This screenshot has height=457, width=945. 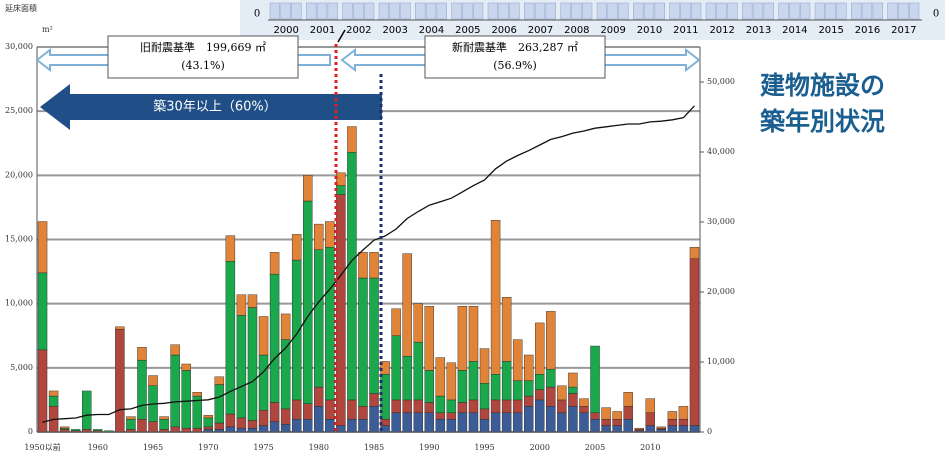 What do you see at coordinates (721, 361) in the screenshot?
I see `tick-label: 10,000` at bounding box center [721, 361].